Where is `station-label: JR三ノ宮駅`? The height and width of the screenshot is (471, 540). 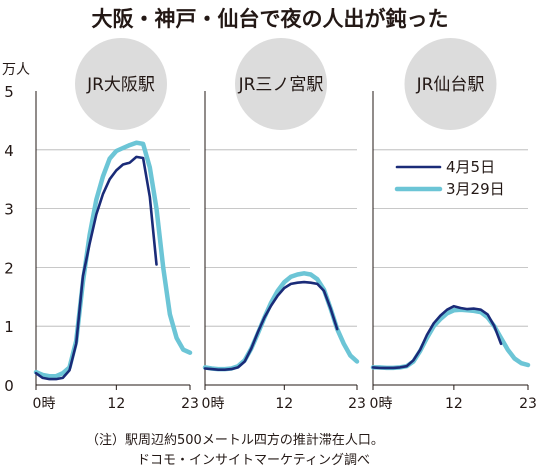
station-label: JR三ノ宮駅 is located at coordinates (281, 85).